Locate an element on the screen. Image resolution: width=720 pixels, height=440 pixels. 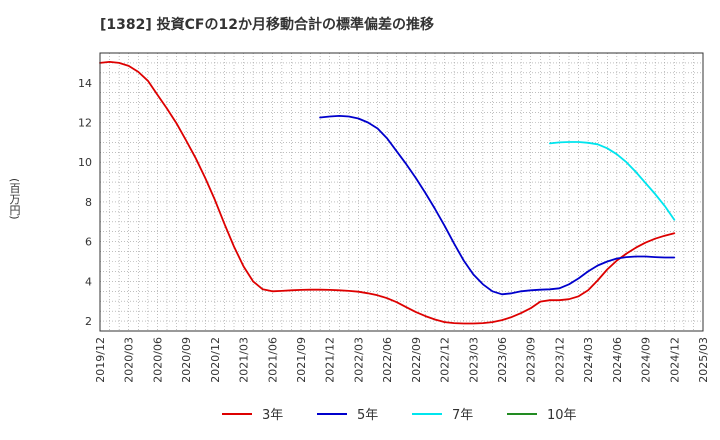
y-tick-label: 6 is located at coordinates (88, 242).